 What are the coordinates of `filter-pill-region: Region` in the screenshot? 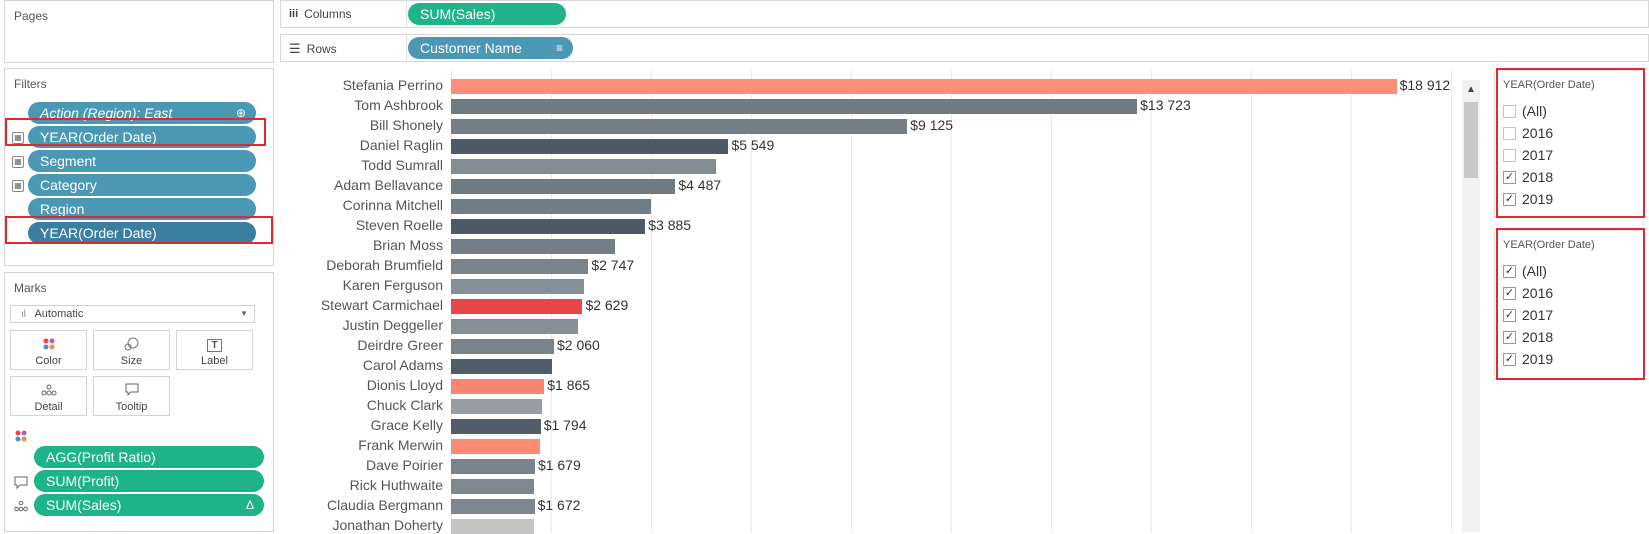 It's located at (142, 209).